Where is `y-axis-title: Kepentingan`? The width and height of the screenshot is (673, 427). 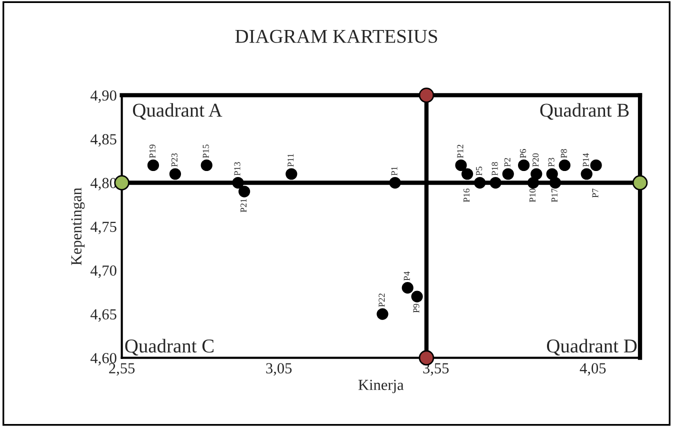 y-axis-title: Kepentingan is located at coordinates (78, 227).